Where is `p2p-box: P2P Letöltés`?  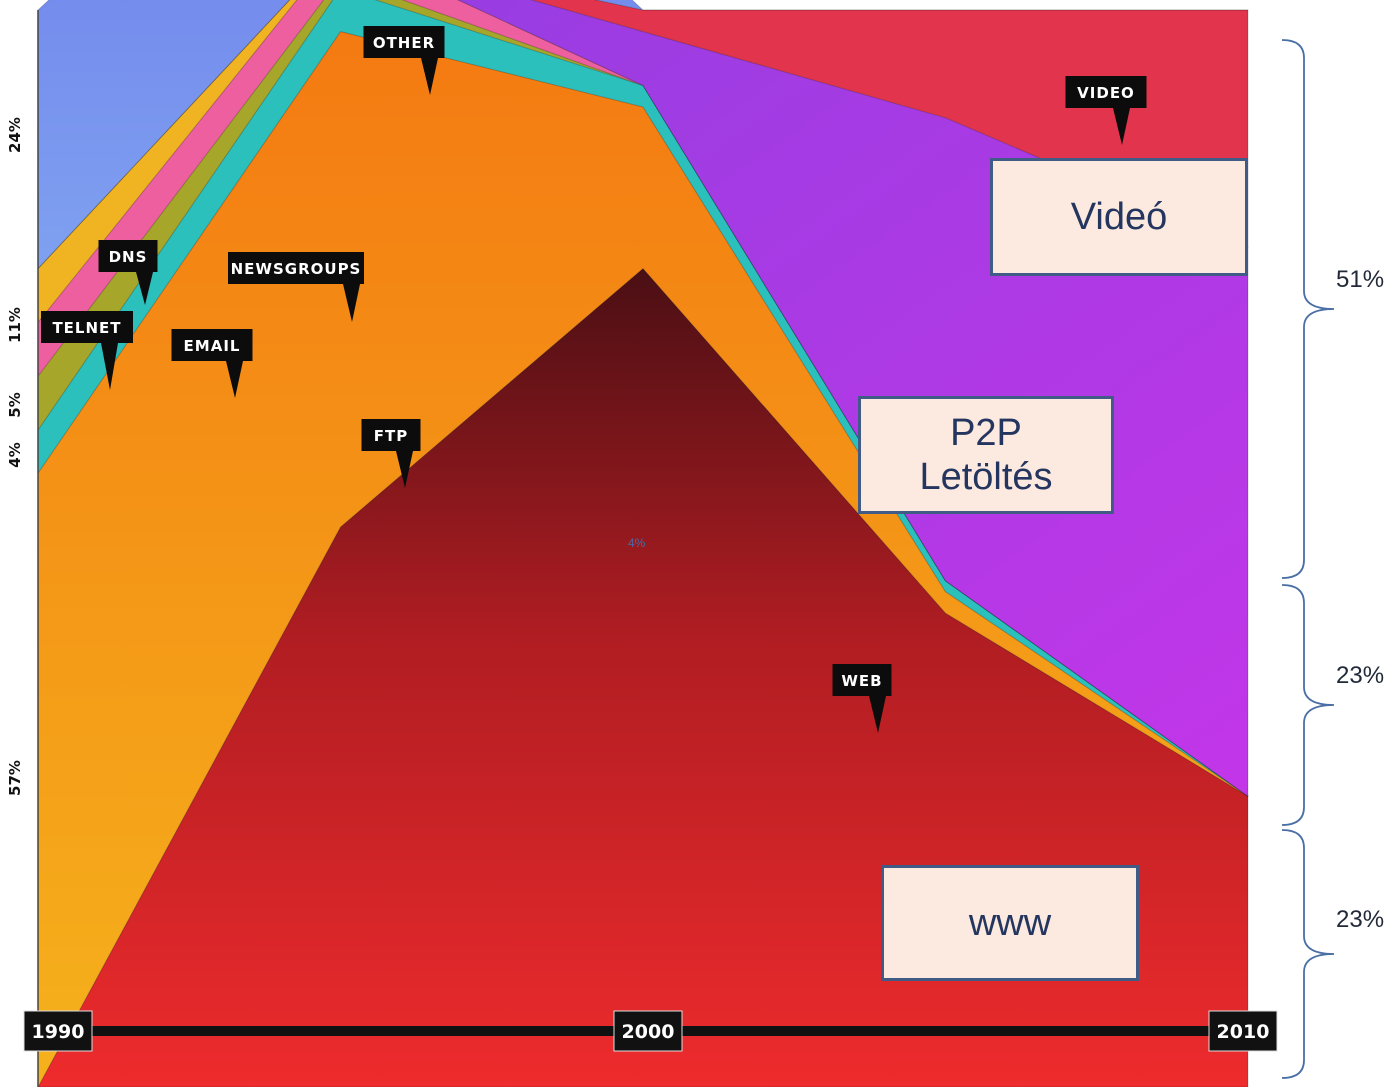 p2p-box: P2P Letöltés is located at coordinates (986, 455).